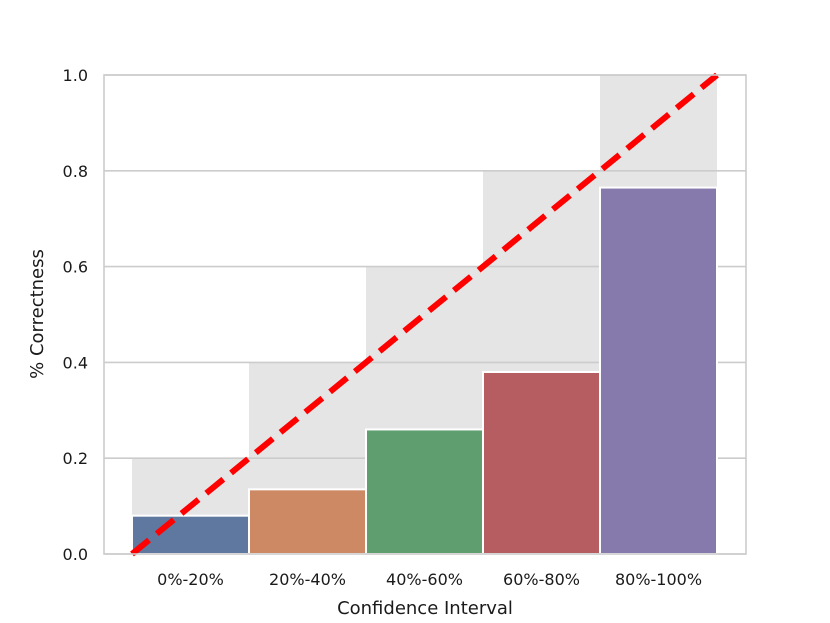  What do you see at coordinates (75, 554) in the screenshot?
I see `y-tick-label: 0.0` at bounding box center [75, 554].